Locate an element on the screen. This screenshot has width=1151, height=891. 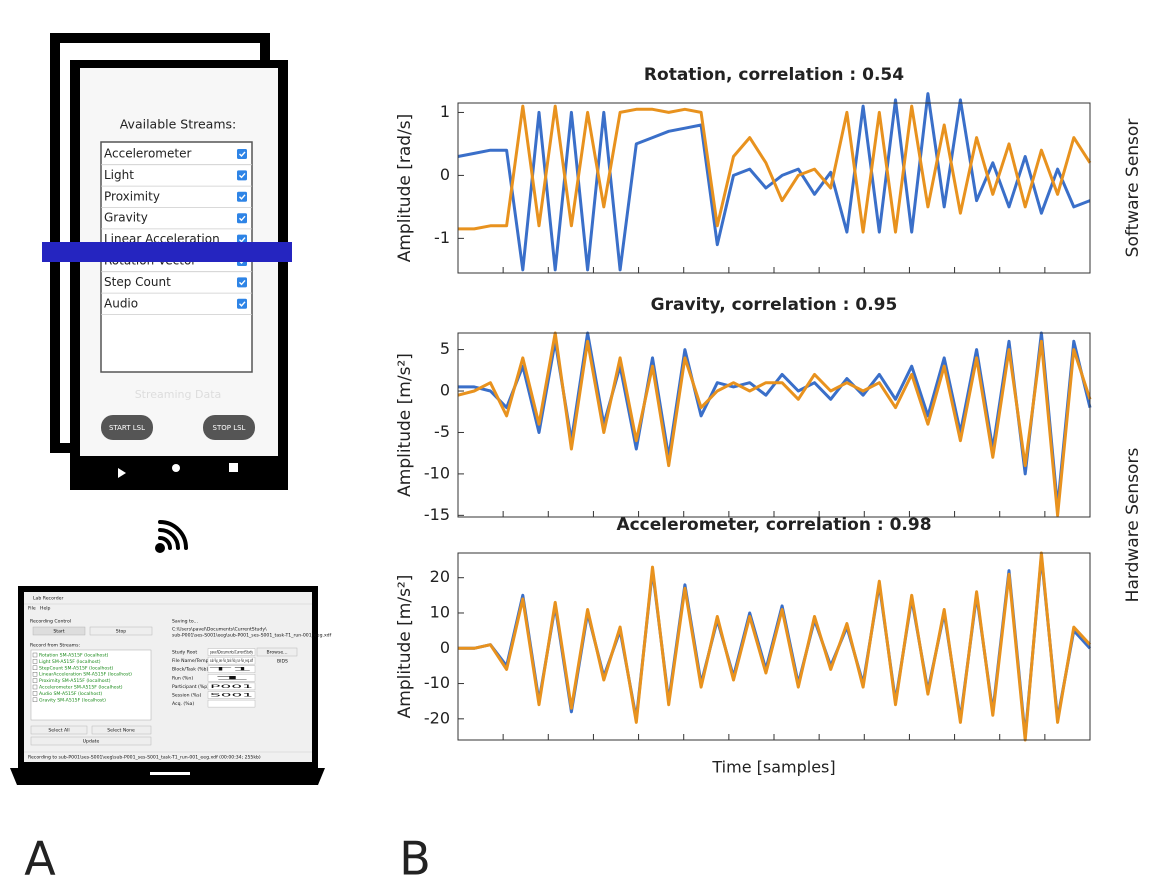
field-label: Block/Task (%b): is located at coordinates (191, 670).